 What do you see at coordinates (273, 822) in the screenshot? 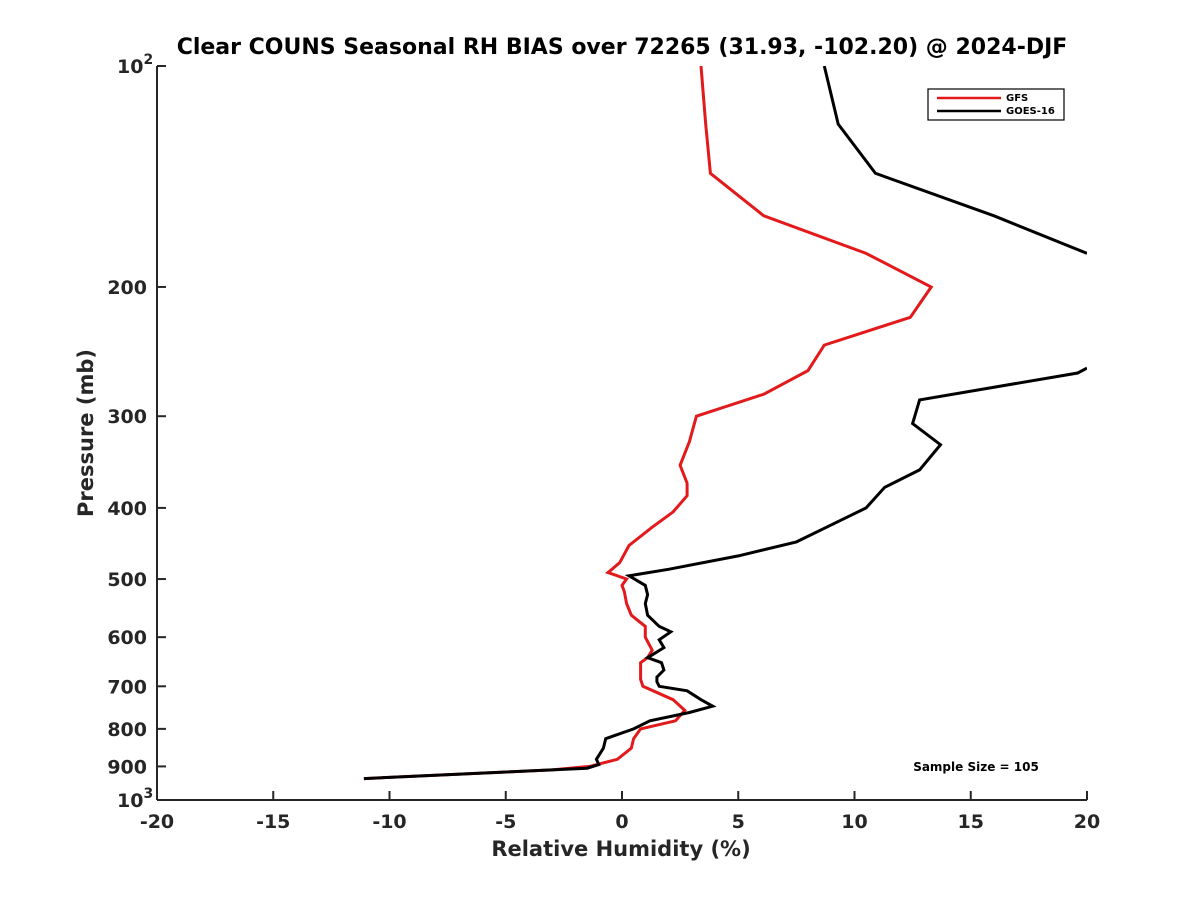
I see `x-tick-label: -15` at bounding box center [273, 822].